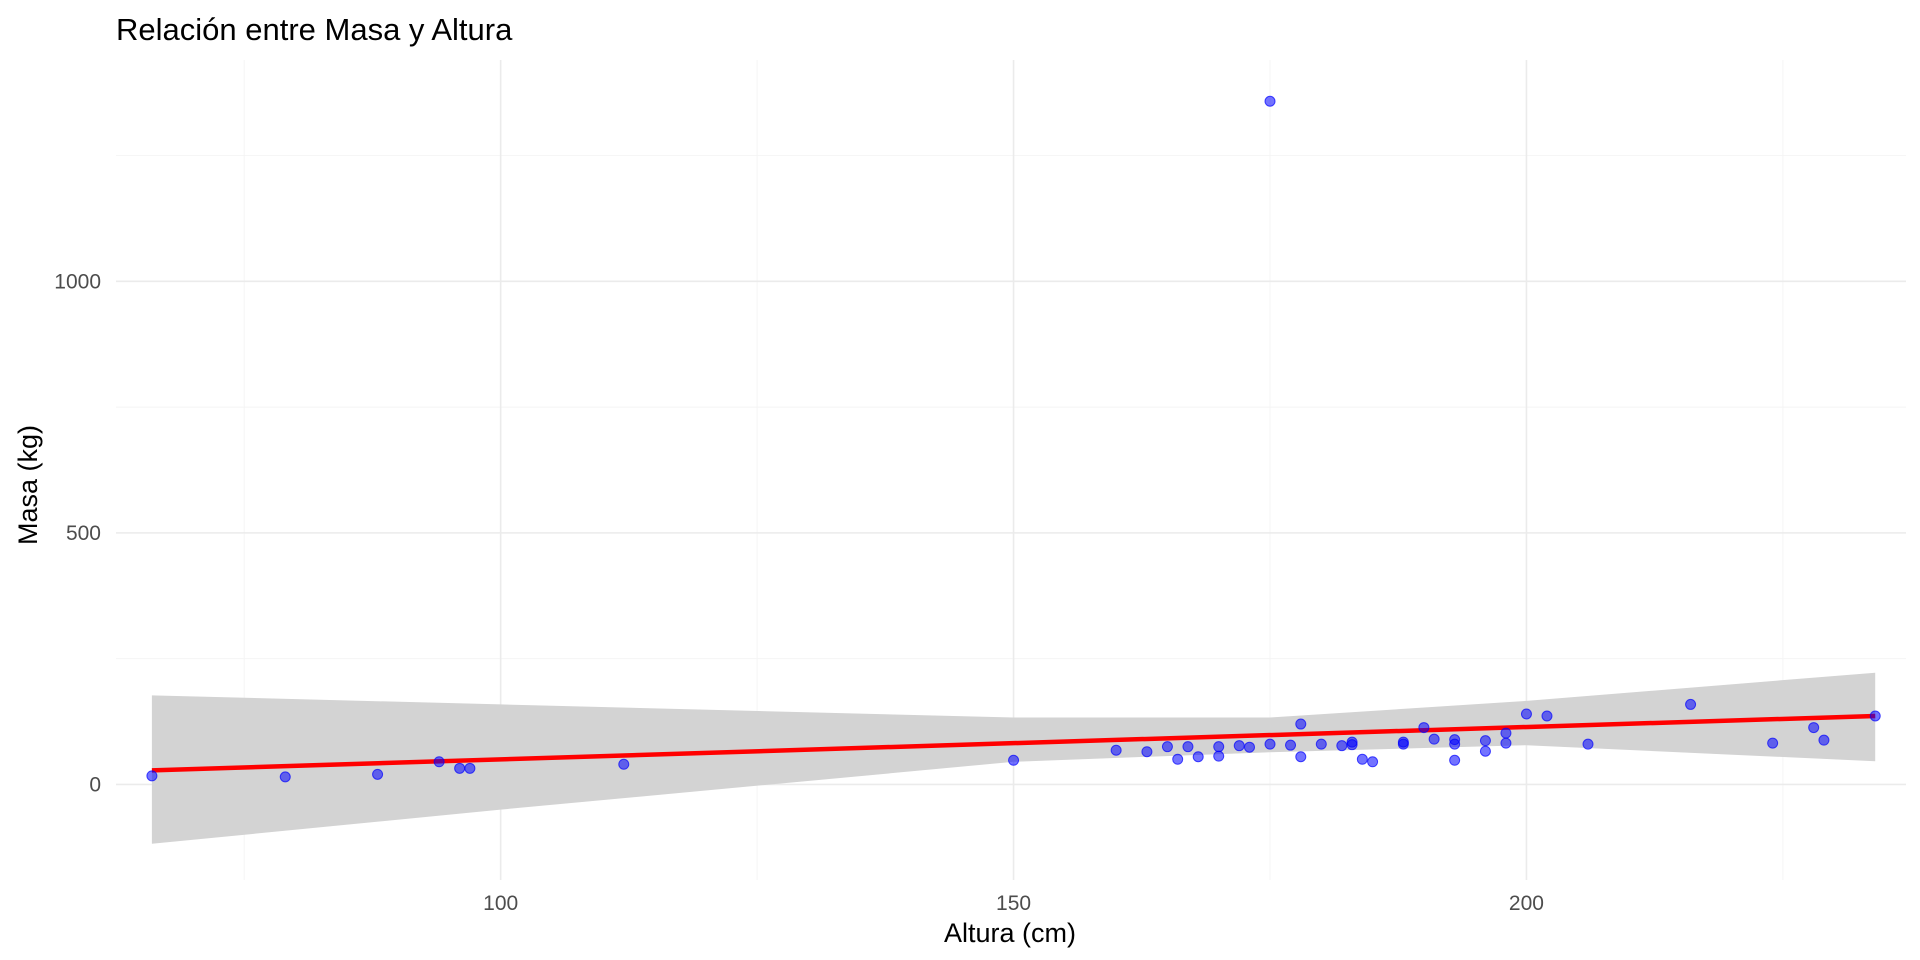 This screenshot has height=960, width=1920. Describe the element at coordinates (95, 784) in the screenshot. I see `y-tick-label: 0` at that location.